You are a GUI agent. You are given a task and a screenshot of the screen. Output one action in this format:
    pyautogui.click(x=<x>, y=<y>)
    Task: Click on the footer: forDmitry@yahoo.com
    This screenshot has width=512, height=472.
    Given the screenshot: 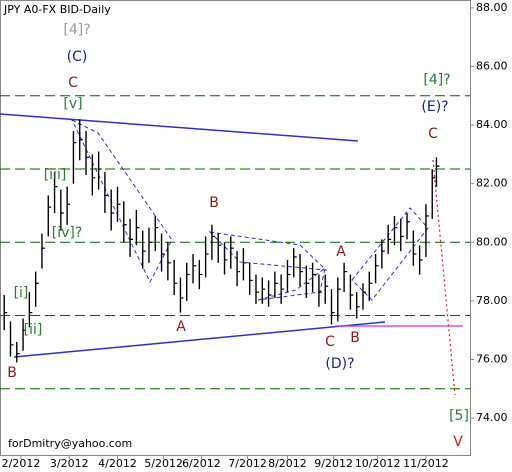 What is the action you would take?
    pyautogui.click(x=70, y=443)
    